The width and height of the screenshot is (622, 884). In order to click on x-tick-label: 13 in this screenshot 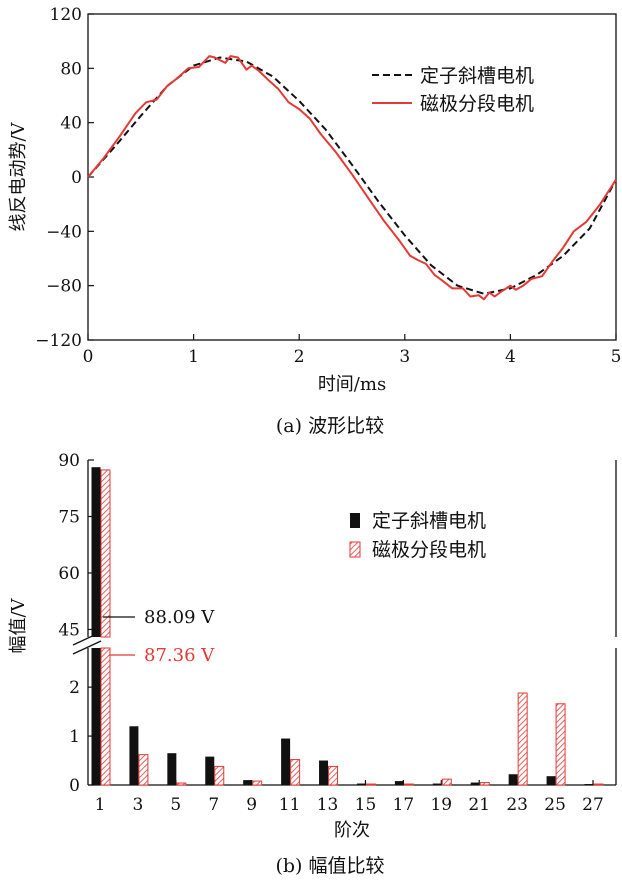, I will do `click(328, 805)`.